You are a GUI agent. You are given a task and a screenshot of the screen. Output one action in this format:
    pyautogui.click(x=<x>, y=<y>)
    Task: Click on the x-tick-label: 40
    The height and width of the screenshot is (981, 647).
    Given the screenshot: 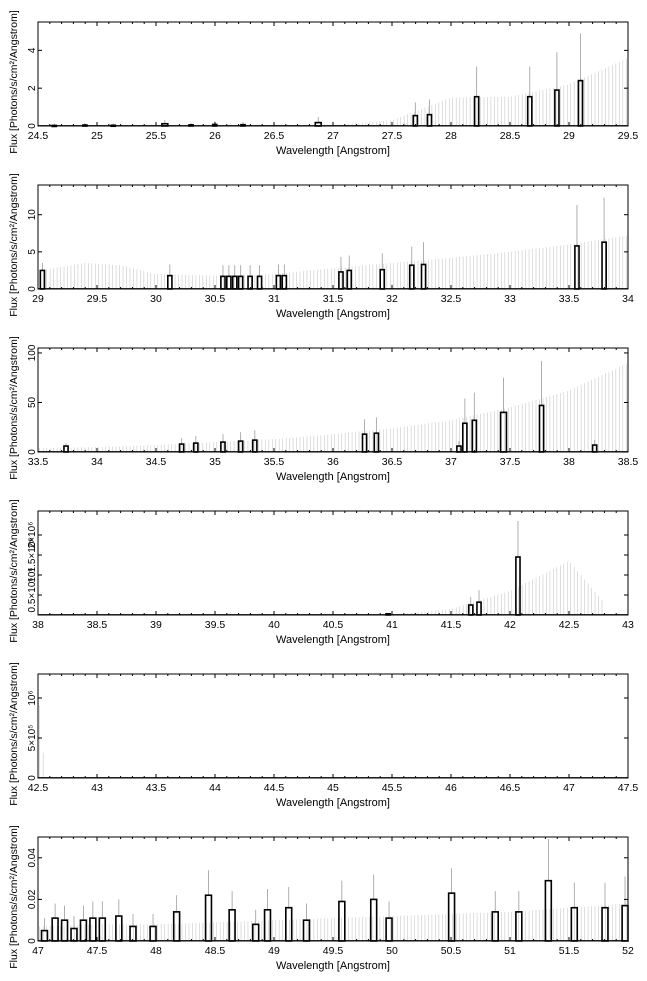 What is the action you would take?
    pyautogui.click(x=274, y=625)
    